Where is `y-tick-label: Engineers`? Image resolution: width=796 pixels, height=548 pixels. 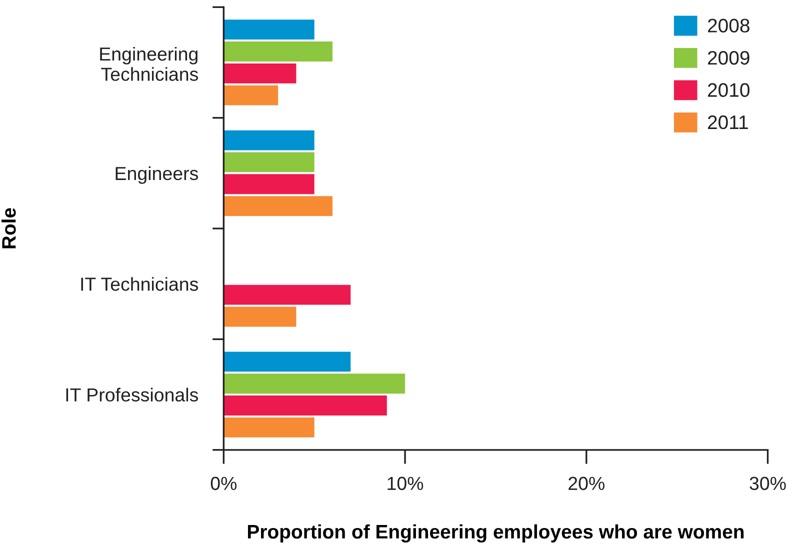 y-tick-label: Engineers is located at coordinates (157, 175).